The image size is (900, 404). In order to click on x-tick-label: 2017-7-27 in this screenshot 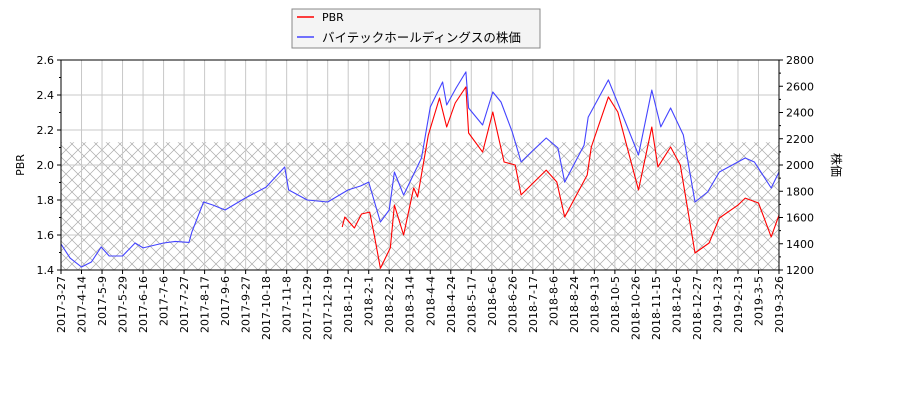, I will do `click(184, 304)`.